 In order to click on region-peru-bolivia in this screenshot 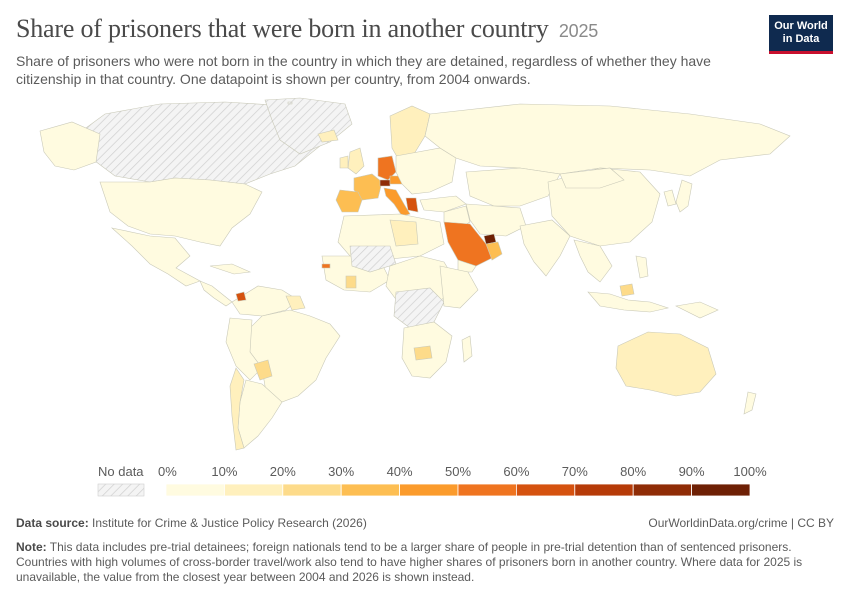, I will do `click(244, 349)`.